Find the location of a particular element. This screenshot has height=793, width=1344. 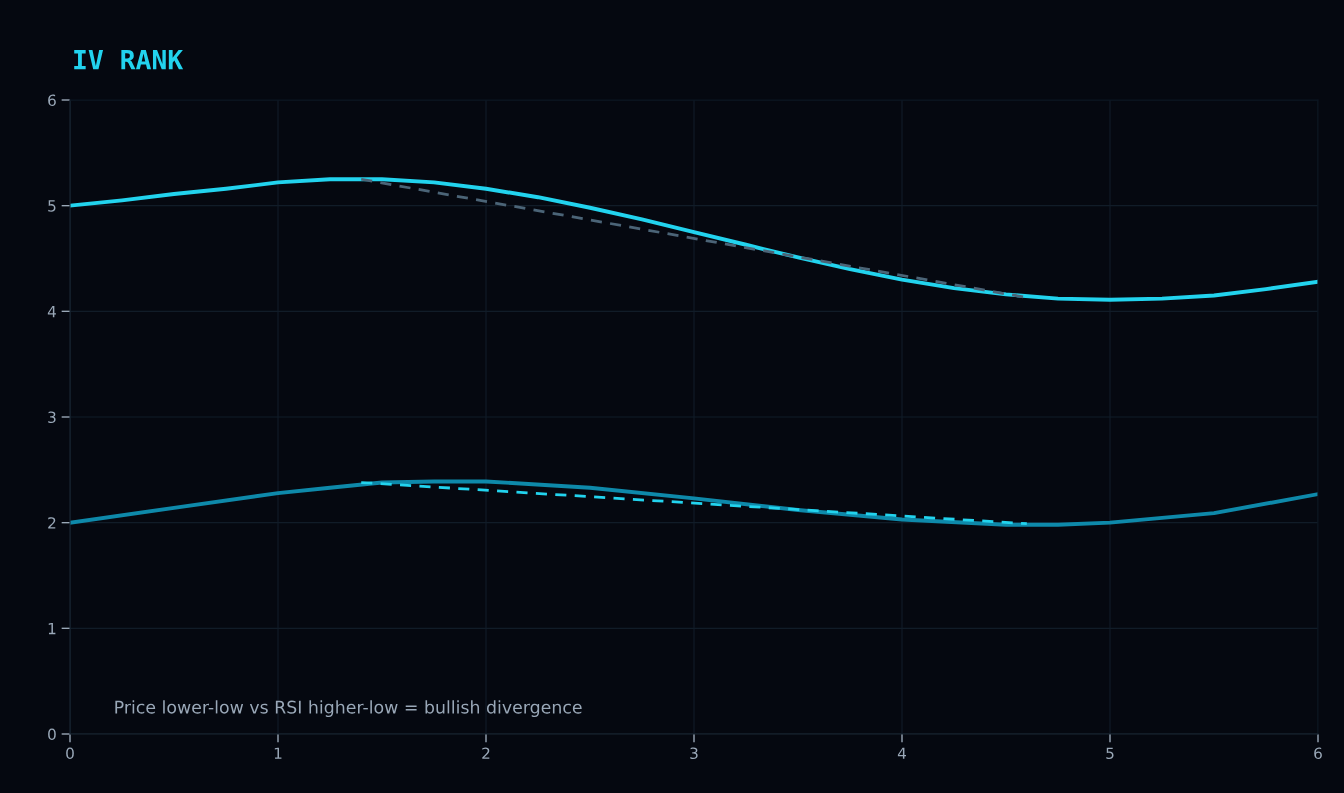

y-tick-label: 6 is located at coordinates (52, 100).